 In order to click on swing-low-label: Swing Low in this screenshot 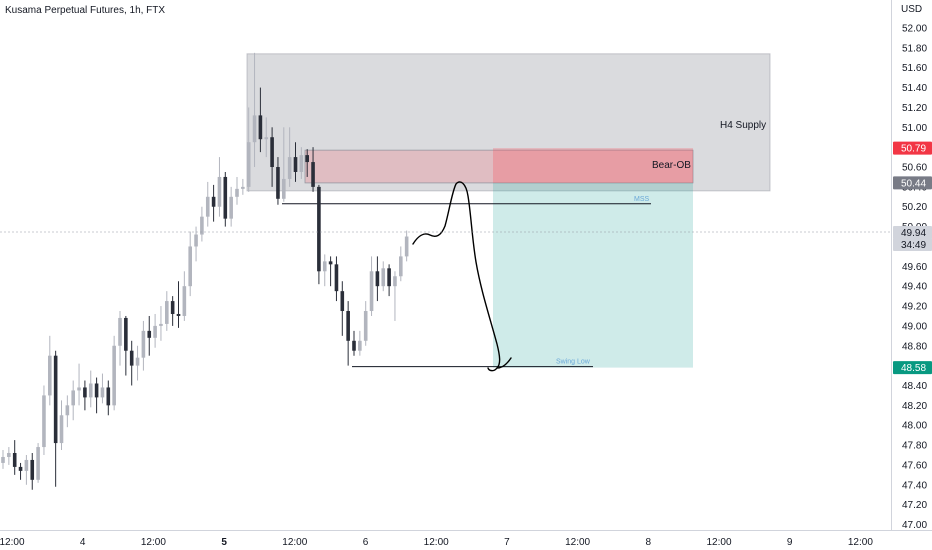, I will do `click(573, 362)`.